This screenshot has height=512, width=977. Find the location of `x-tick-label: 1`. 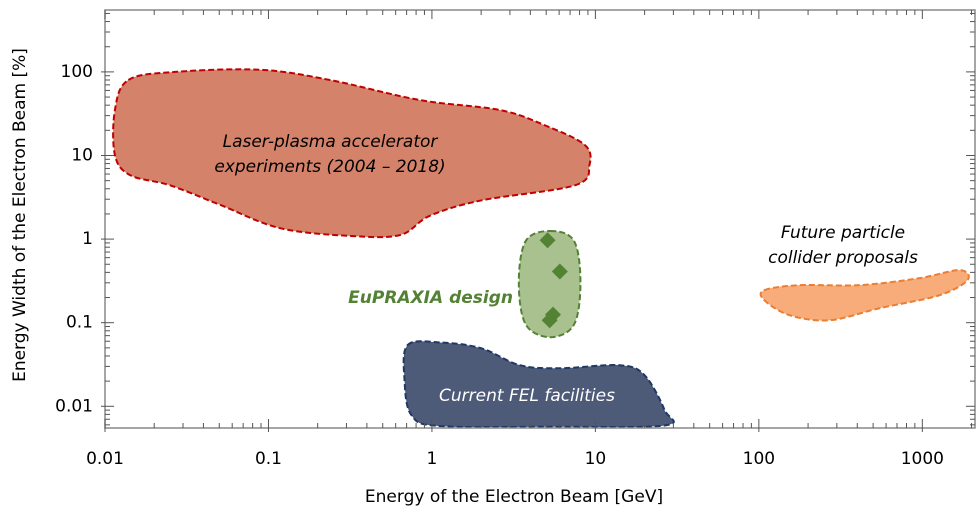

x-tick-label: 1 is located at coordinates (432, 459).